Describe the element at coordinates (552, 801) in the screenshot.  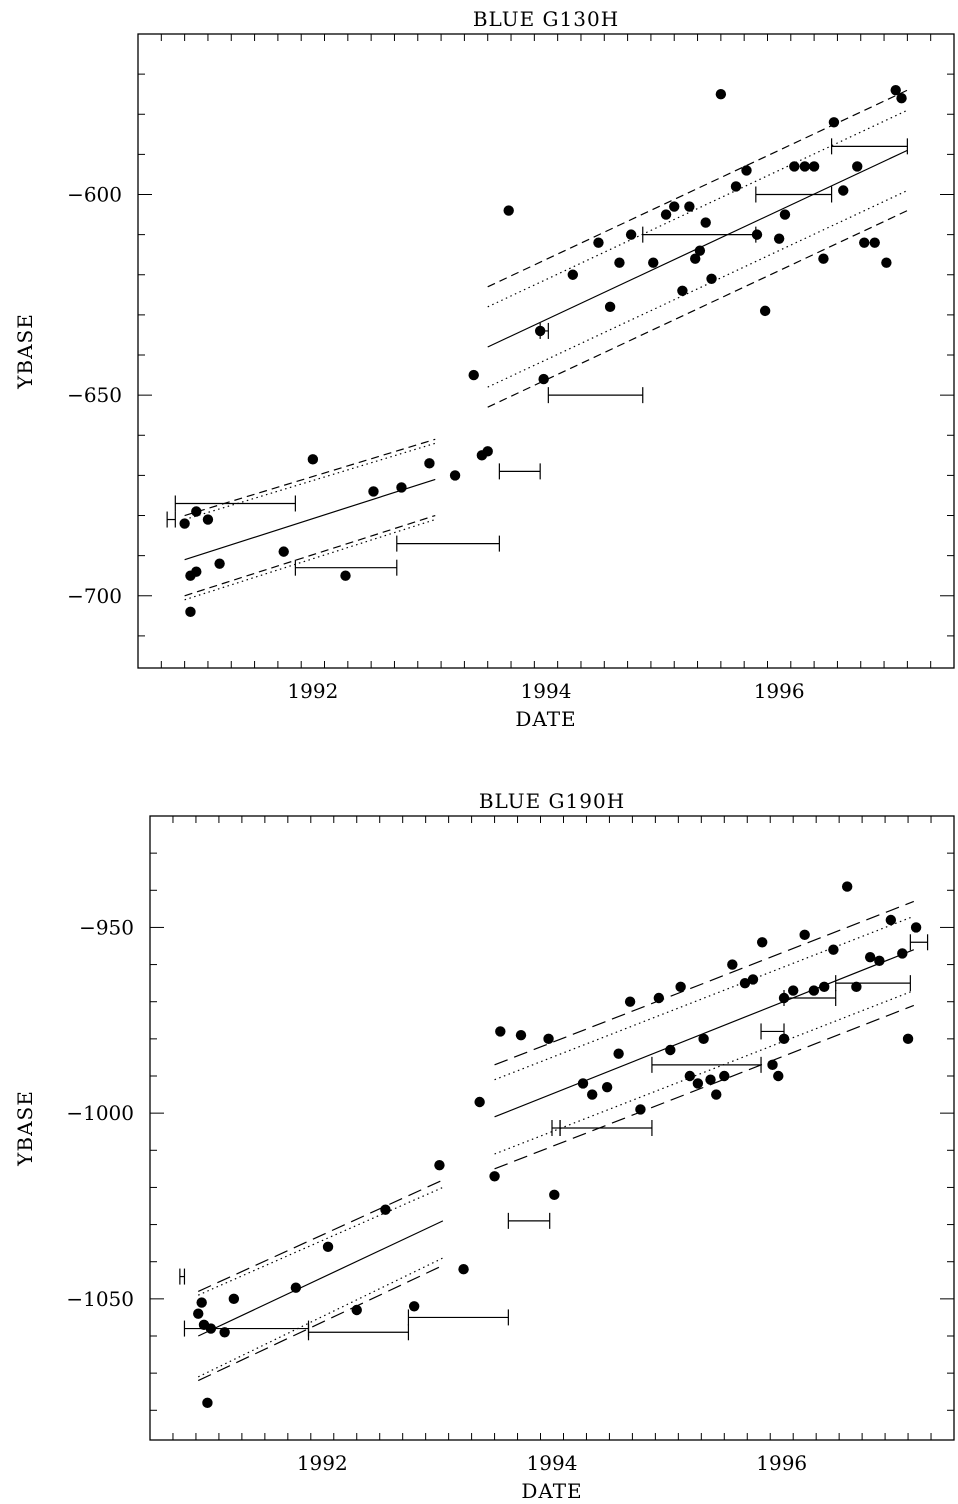
I see `chart-title: BLUE G190H` at that location.